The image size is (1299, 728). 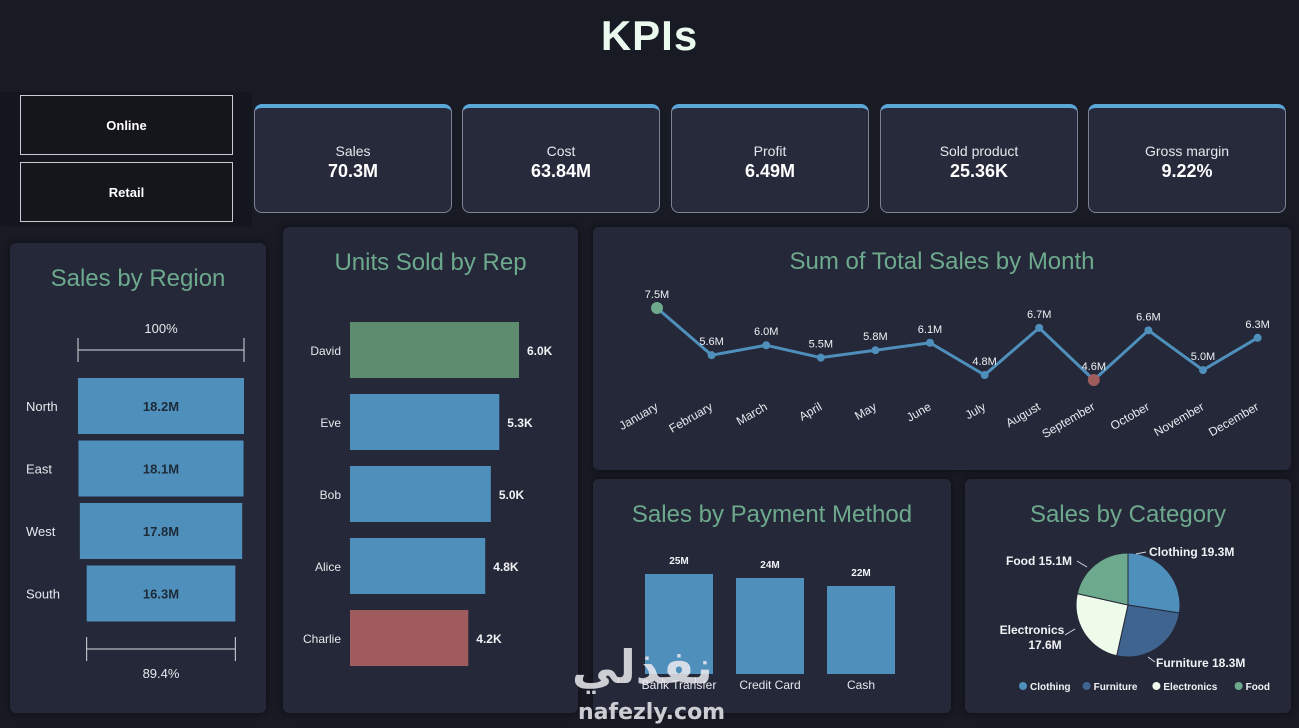 I want to click on month-data-label: 5.8M, so click(x=875, y=337).